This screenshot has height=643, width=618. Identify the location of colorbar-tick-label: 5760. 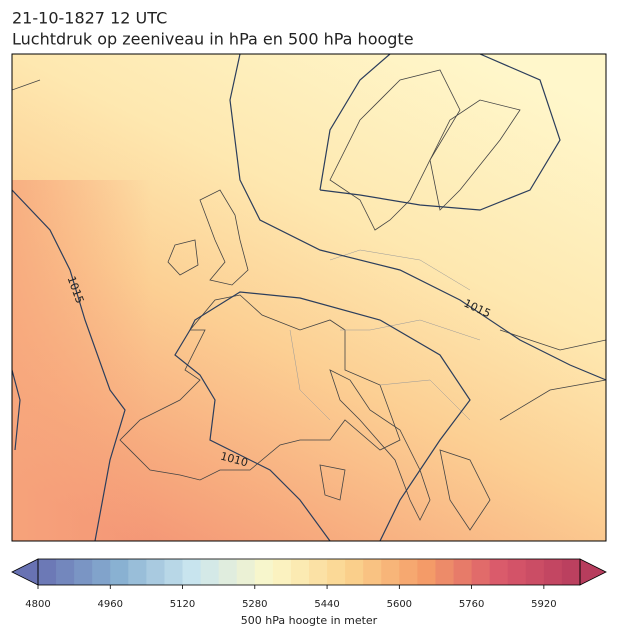
(471, 604).